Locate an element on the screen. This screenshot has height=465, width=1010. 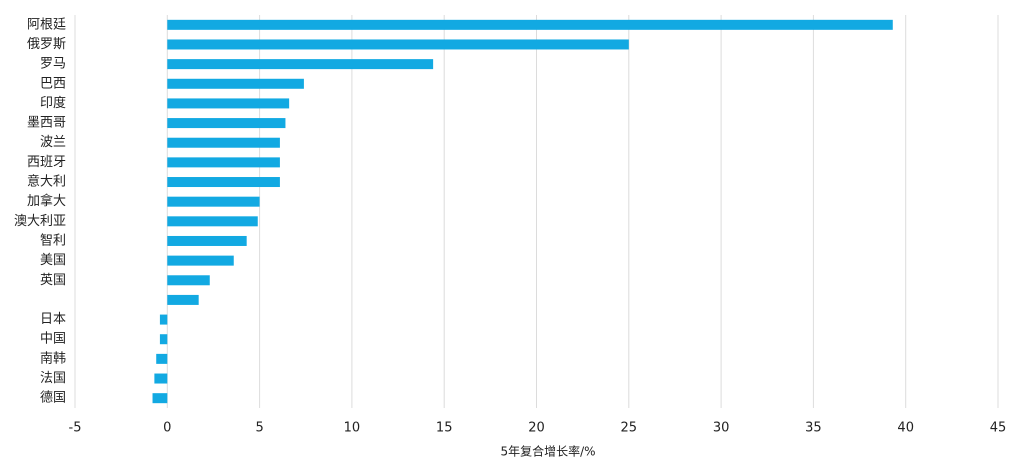
y-tick-label: 巴西 is located at coordinates (53, 83).